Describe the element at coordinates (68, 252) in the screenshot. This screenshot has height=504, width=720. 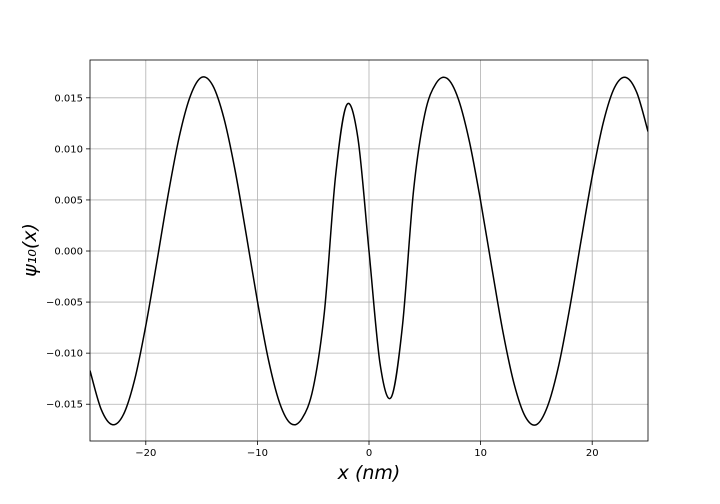
I see `y-tick-label: 0.000` at that location.